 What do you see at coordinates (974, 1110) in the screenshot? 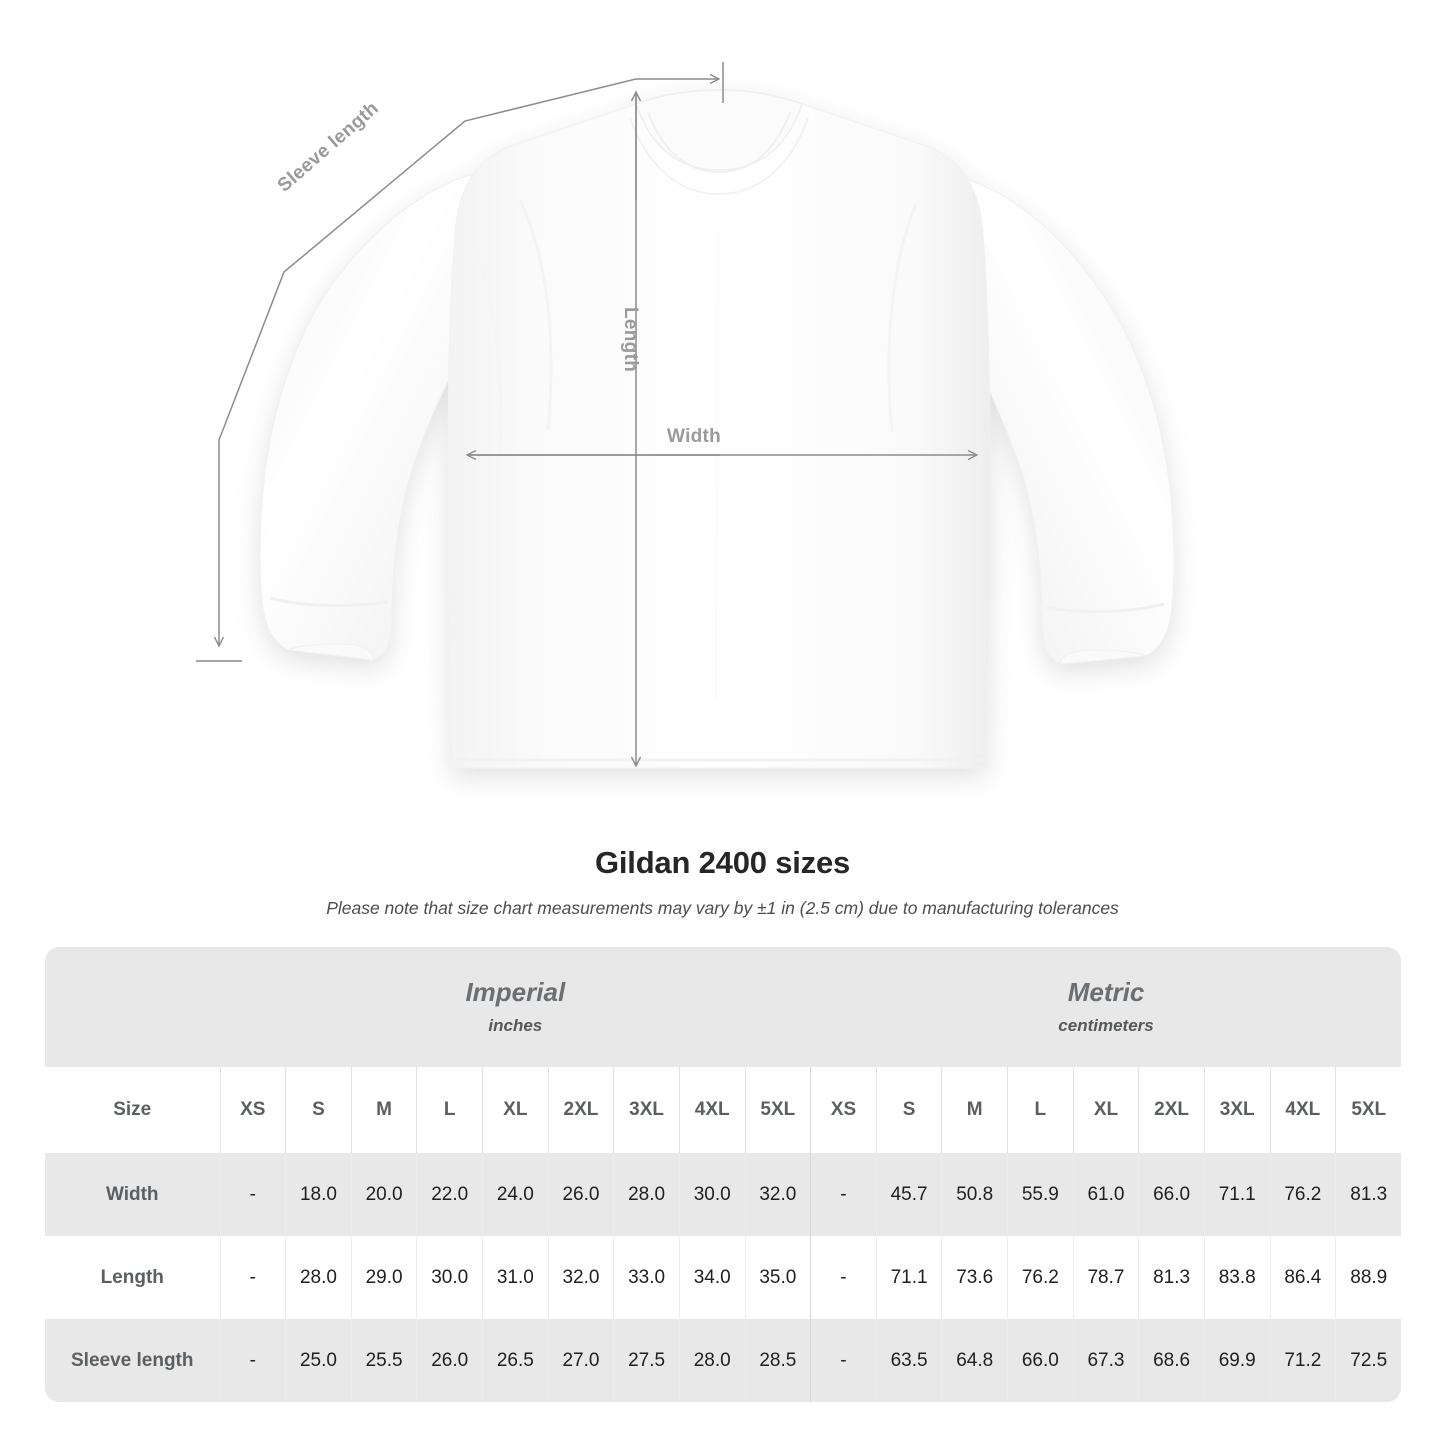
I see `size-header-metric-m: M` at bounding box center [974, 1110].